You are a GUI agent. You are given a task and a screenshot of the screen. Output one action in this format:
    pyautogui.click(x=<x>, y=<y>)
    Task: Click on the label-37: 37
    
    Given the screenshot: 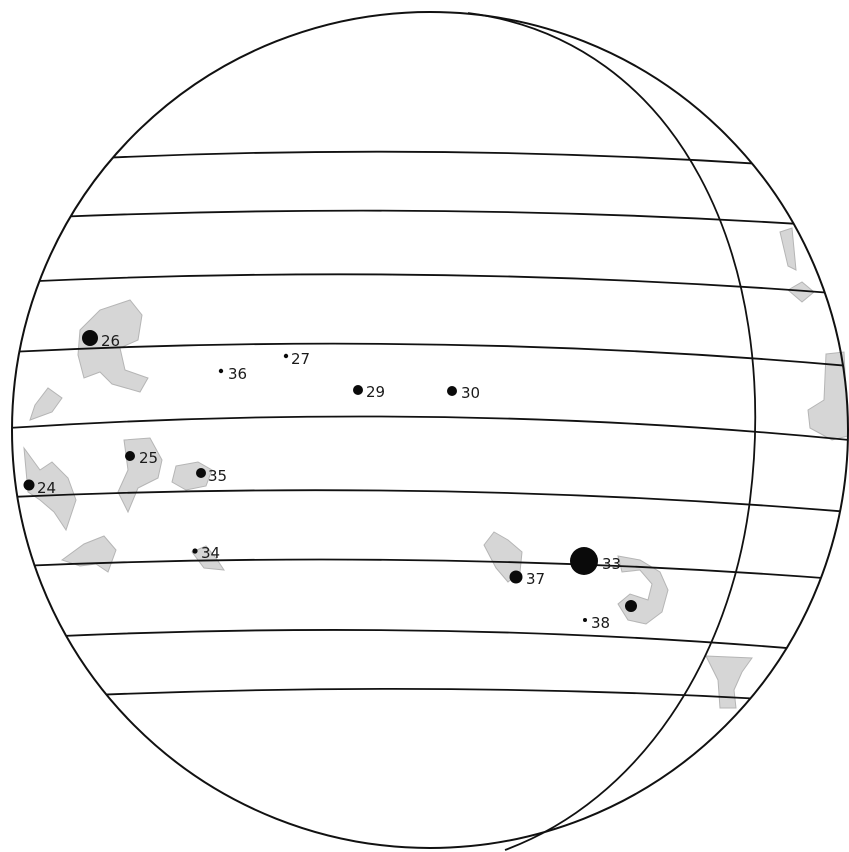 What is the action you would take?
    pyautogui.click(x=535, y=579)
    